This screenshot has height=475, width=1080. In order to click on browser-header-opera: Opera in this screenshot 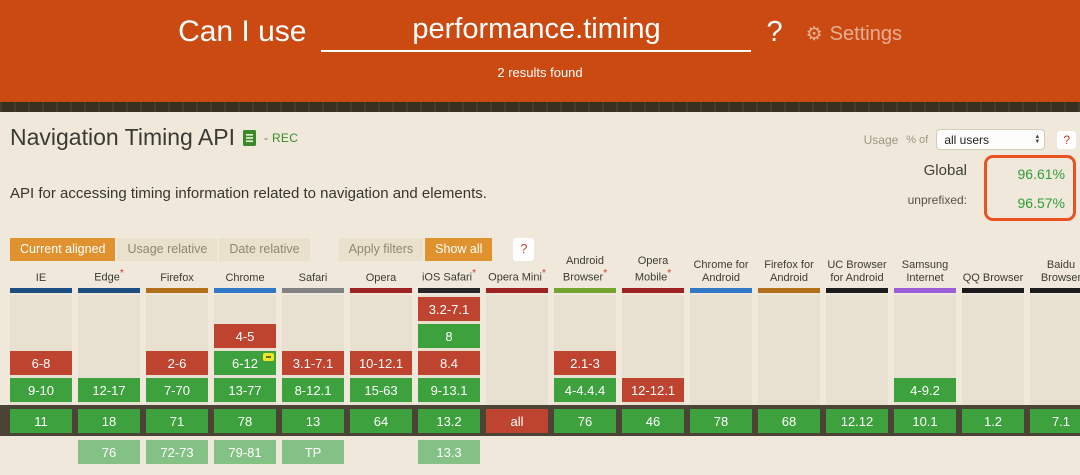, I will do `click(381, 282)`.